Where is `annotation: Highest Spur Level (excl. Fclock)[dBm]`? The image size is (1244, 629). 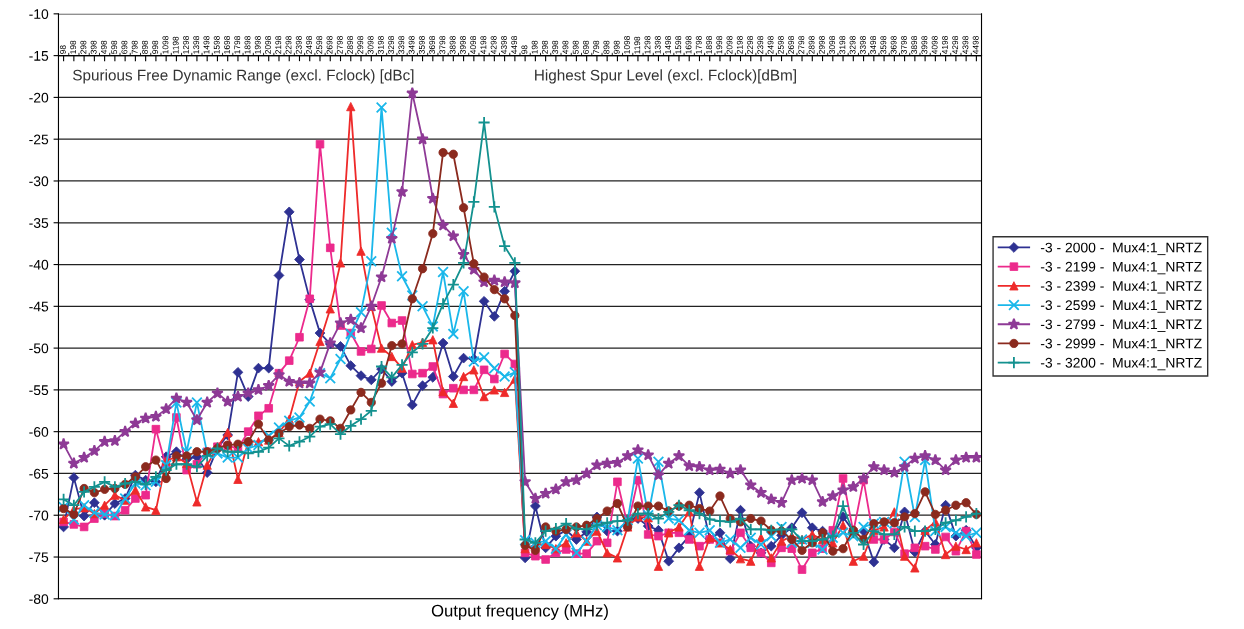 annotation: Highest Spur Level (excl. Fclock)[dBm] is located at coordinates (665, 76).